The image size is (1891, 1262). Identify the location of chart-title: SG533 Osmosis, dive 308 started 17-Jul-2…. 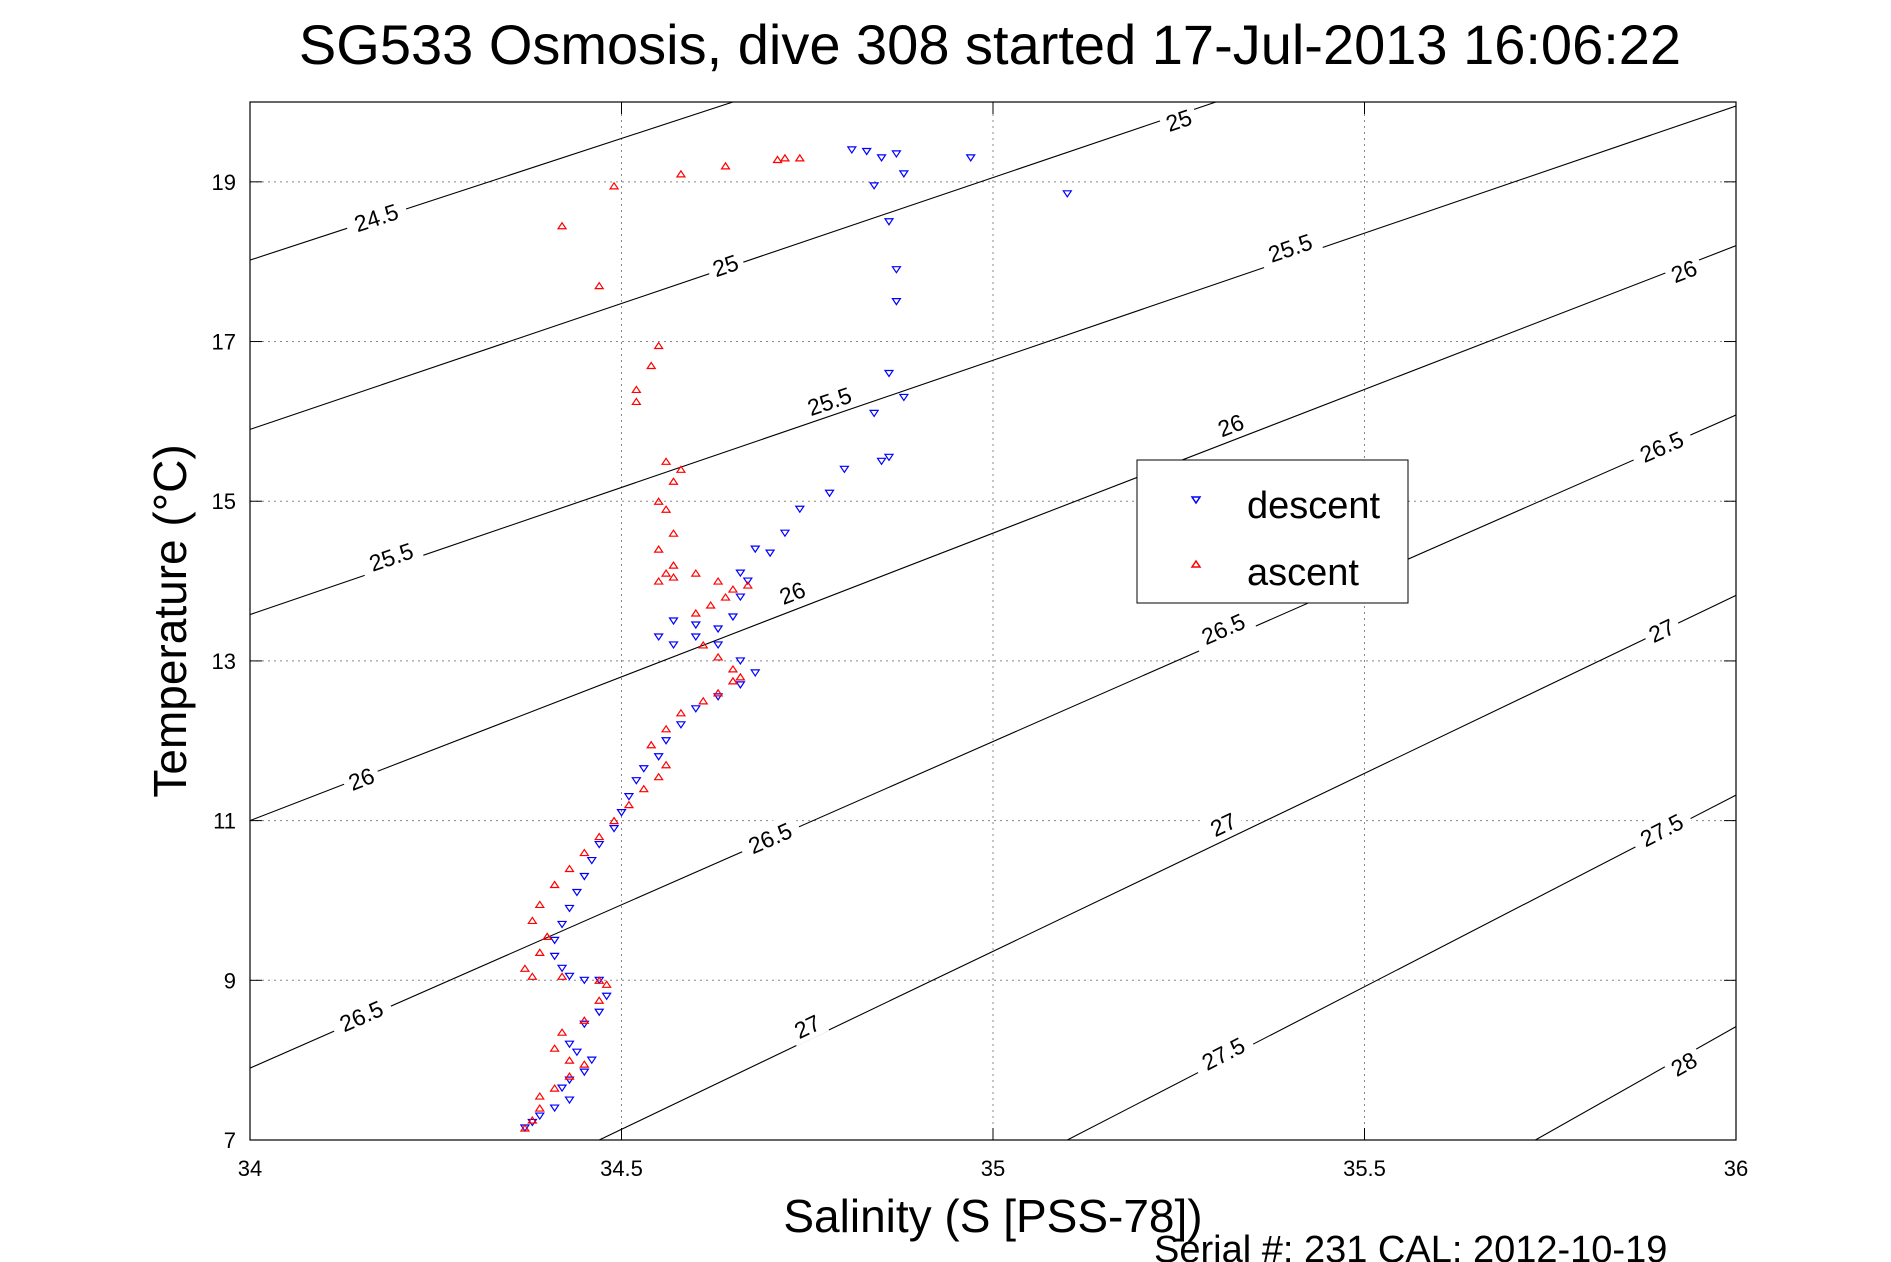
(990, 44).